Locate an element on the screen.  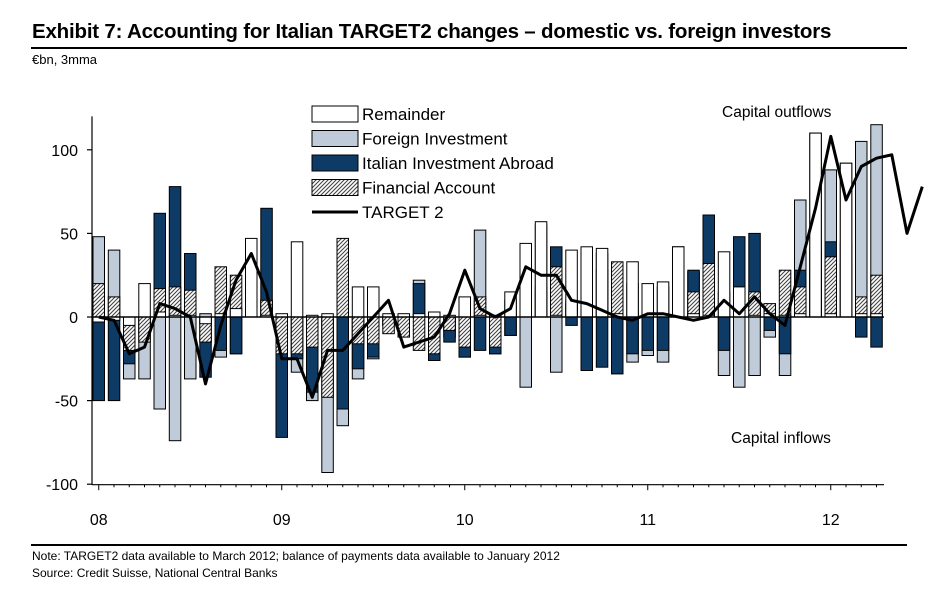
legend-target2-label: TARGET 2 is located at coordinates (403, 212).